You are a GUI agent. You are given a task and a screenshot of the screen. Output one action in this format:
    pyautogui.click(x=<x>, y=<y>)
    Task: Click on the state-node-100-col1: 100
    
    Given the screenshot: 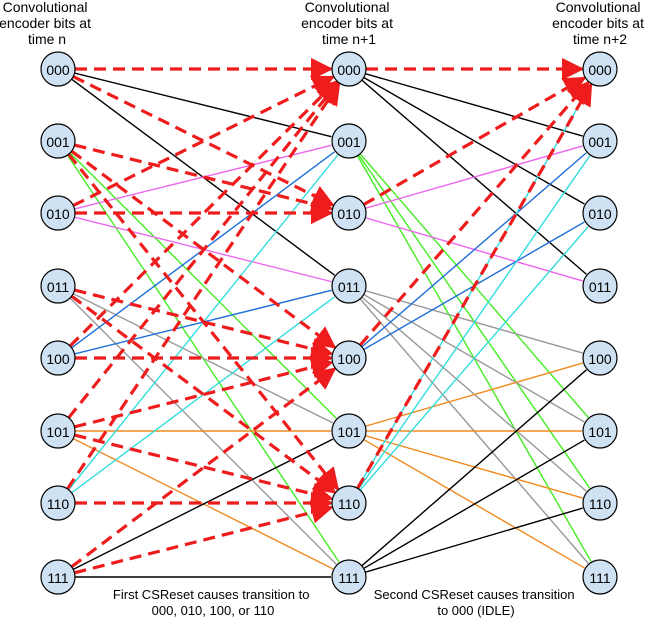 What is the action you would take?
    pyautogui.click(x=349, y=358)
    